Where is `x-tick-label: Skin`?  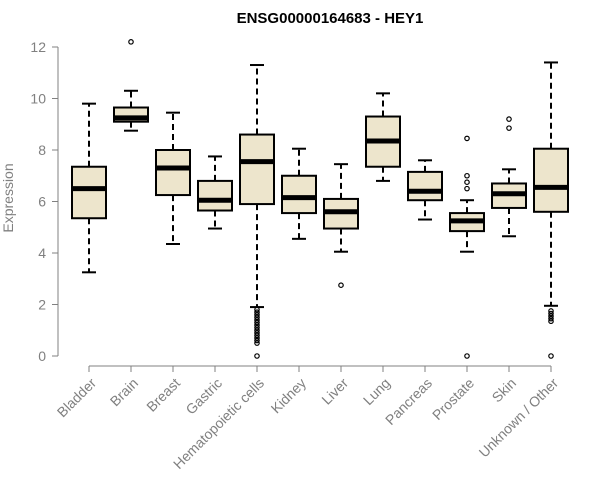
x-tick-label: Skin is located at coordinates (504, 390).